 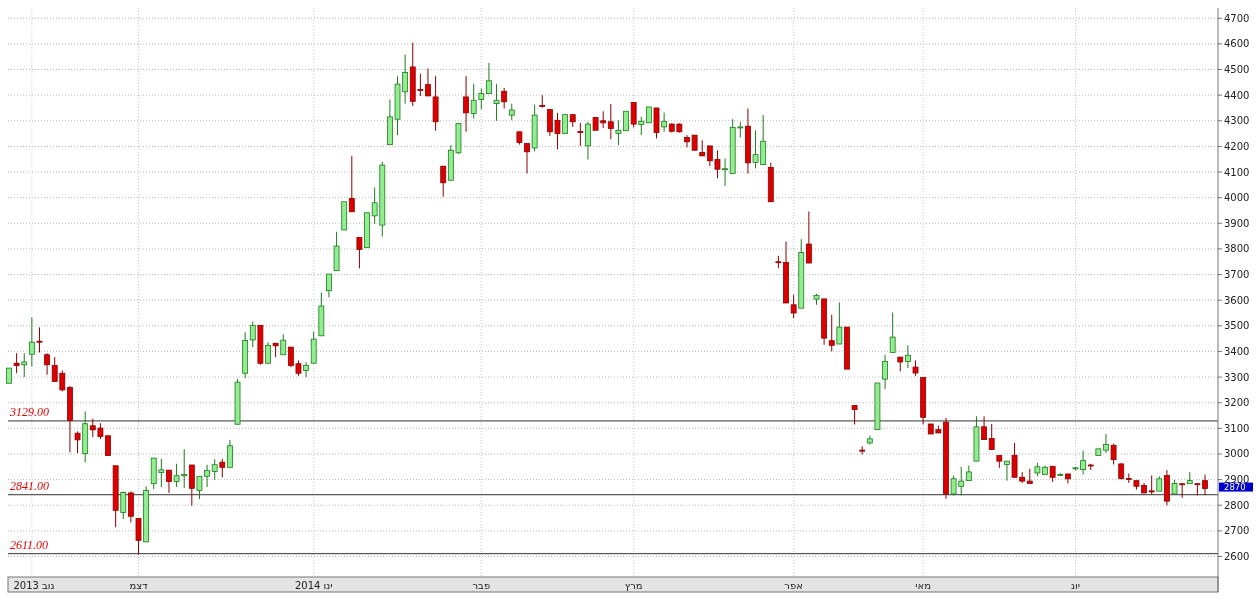 What do you see at coordinates (1237, 249) in the screenshot?
I see `y-tick-label: 3800` at bounding box center [1237, 249].